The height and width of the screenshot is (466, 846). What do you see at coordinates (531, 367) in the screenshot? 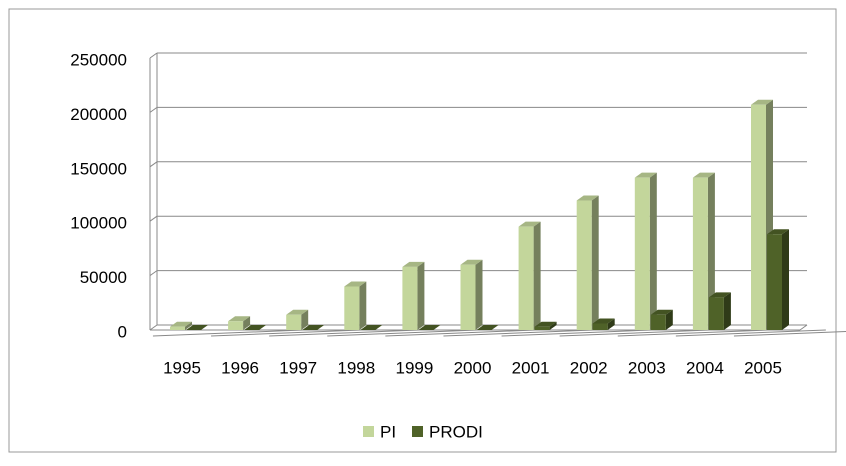
I see `x-tick-label: 2001` at bounding box center [531, 367].